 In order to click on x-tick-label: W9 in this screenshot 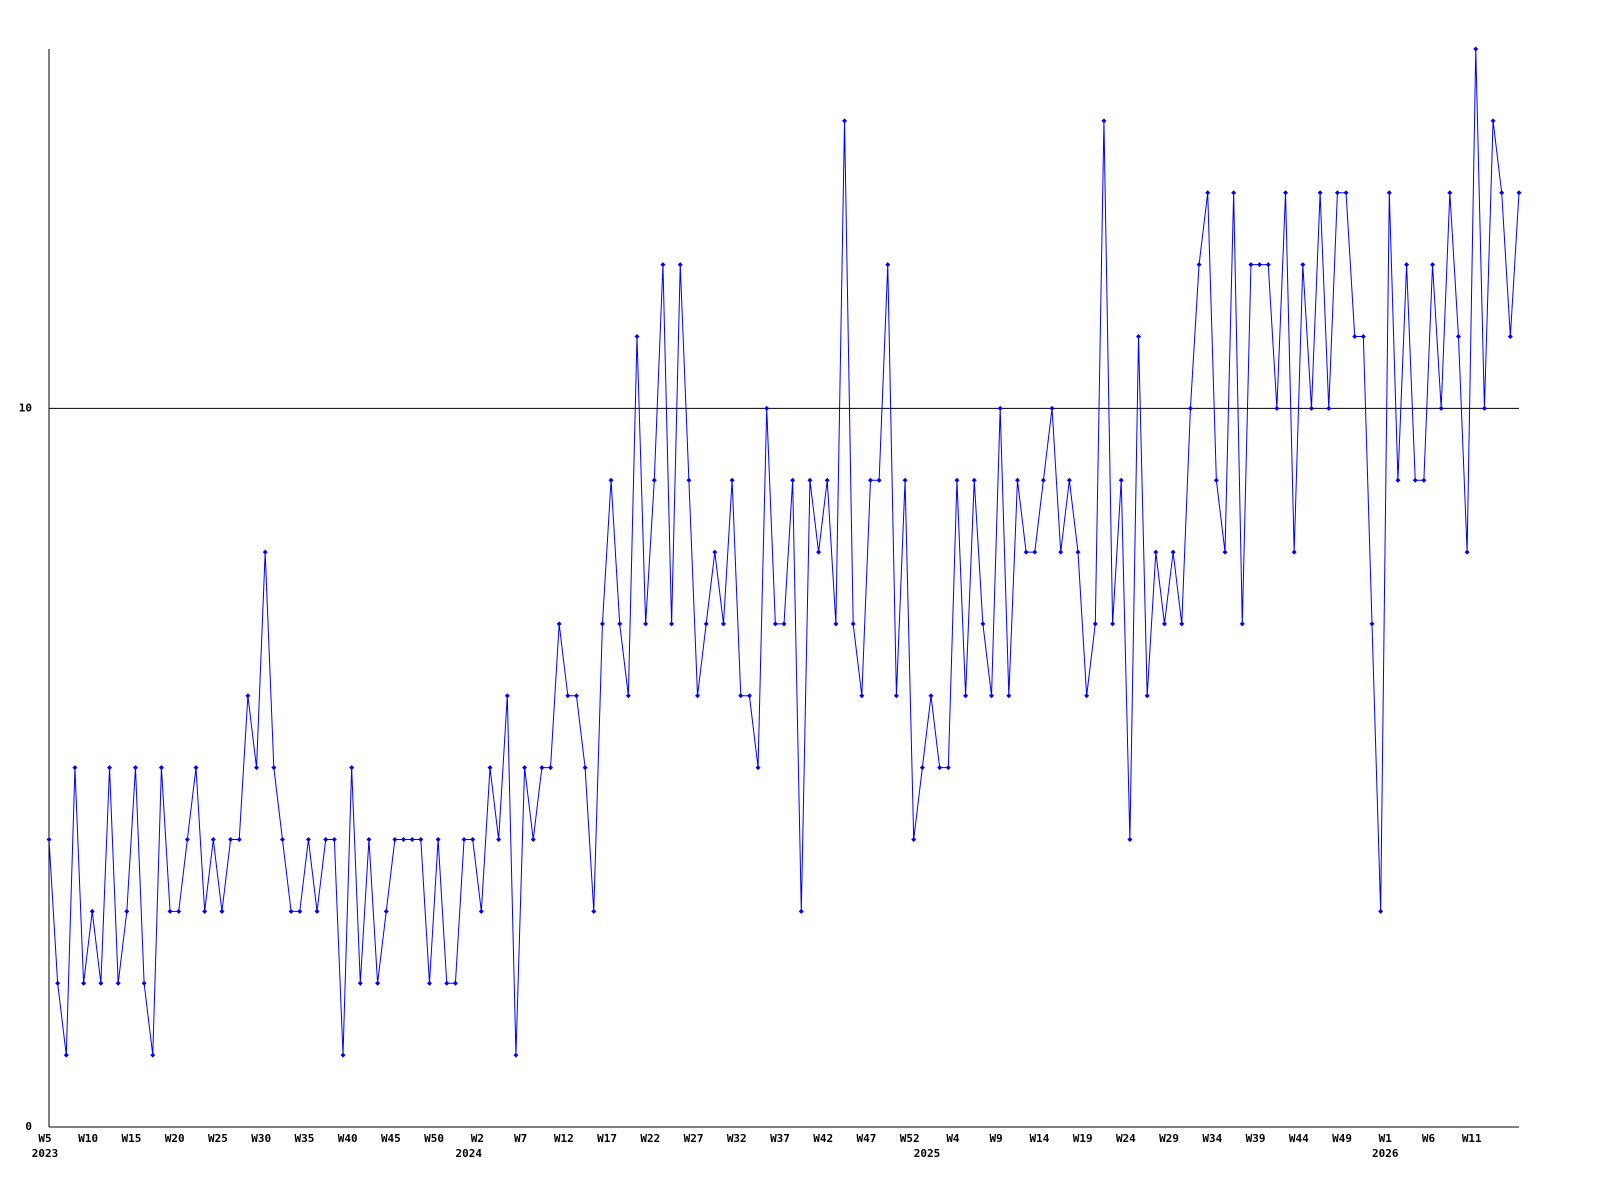, I will do `click(996, 1138)`.